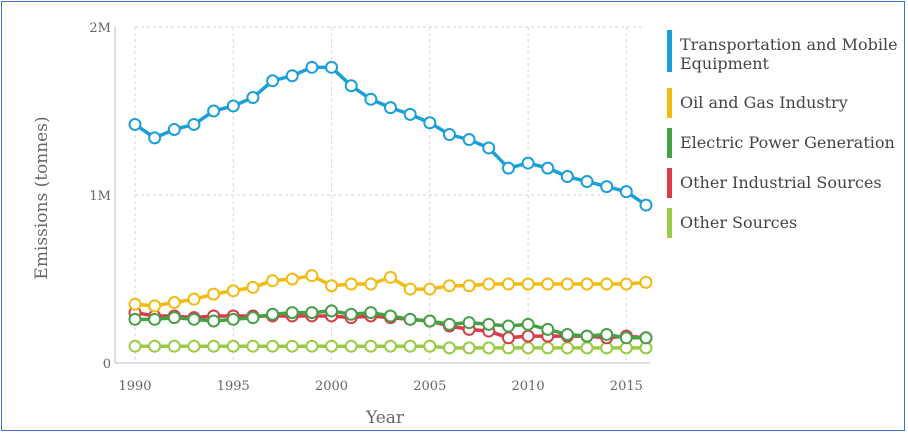 Image resolution: width=908 pixels, height=434 pixels. Describe the element at coordinates (774, 183) in the screenshot. I see `legend-item: Other Industrial Sources` at that location.